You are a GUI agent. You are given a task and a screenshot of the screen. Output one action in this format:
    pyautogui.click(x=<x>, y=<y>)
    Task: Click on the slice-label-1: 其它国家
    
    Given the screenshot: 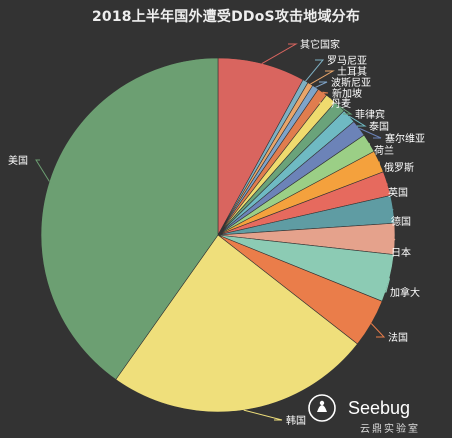 What is the action you would take?
    pyautogui.click(x=320, y=44)
    